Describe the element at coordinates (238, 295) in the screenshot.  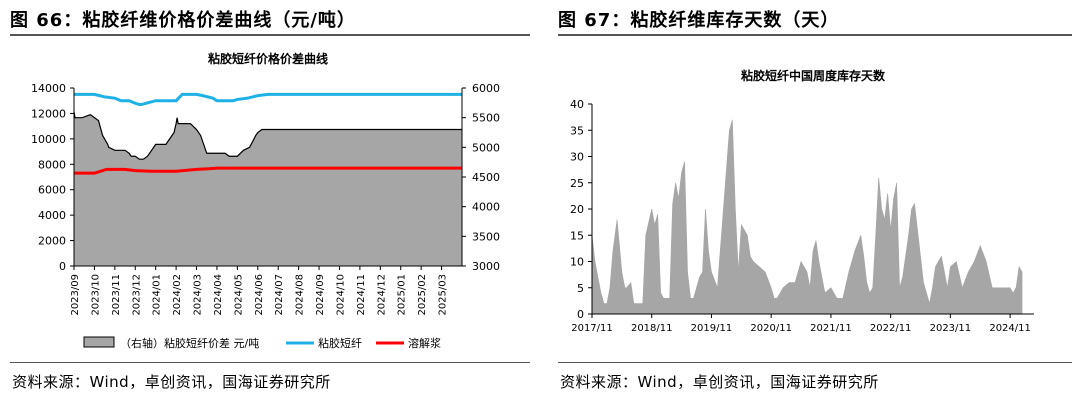
I see `x-tick-label: 2024/05` at that location.